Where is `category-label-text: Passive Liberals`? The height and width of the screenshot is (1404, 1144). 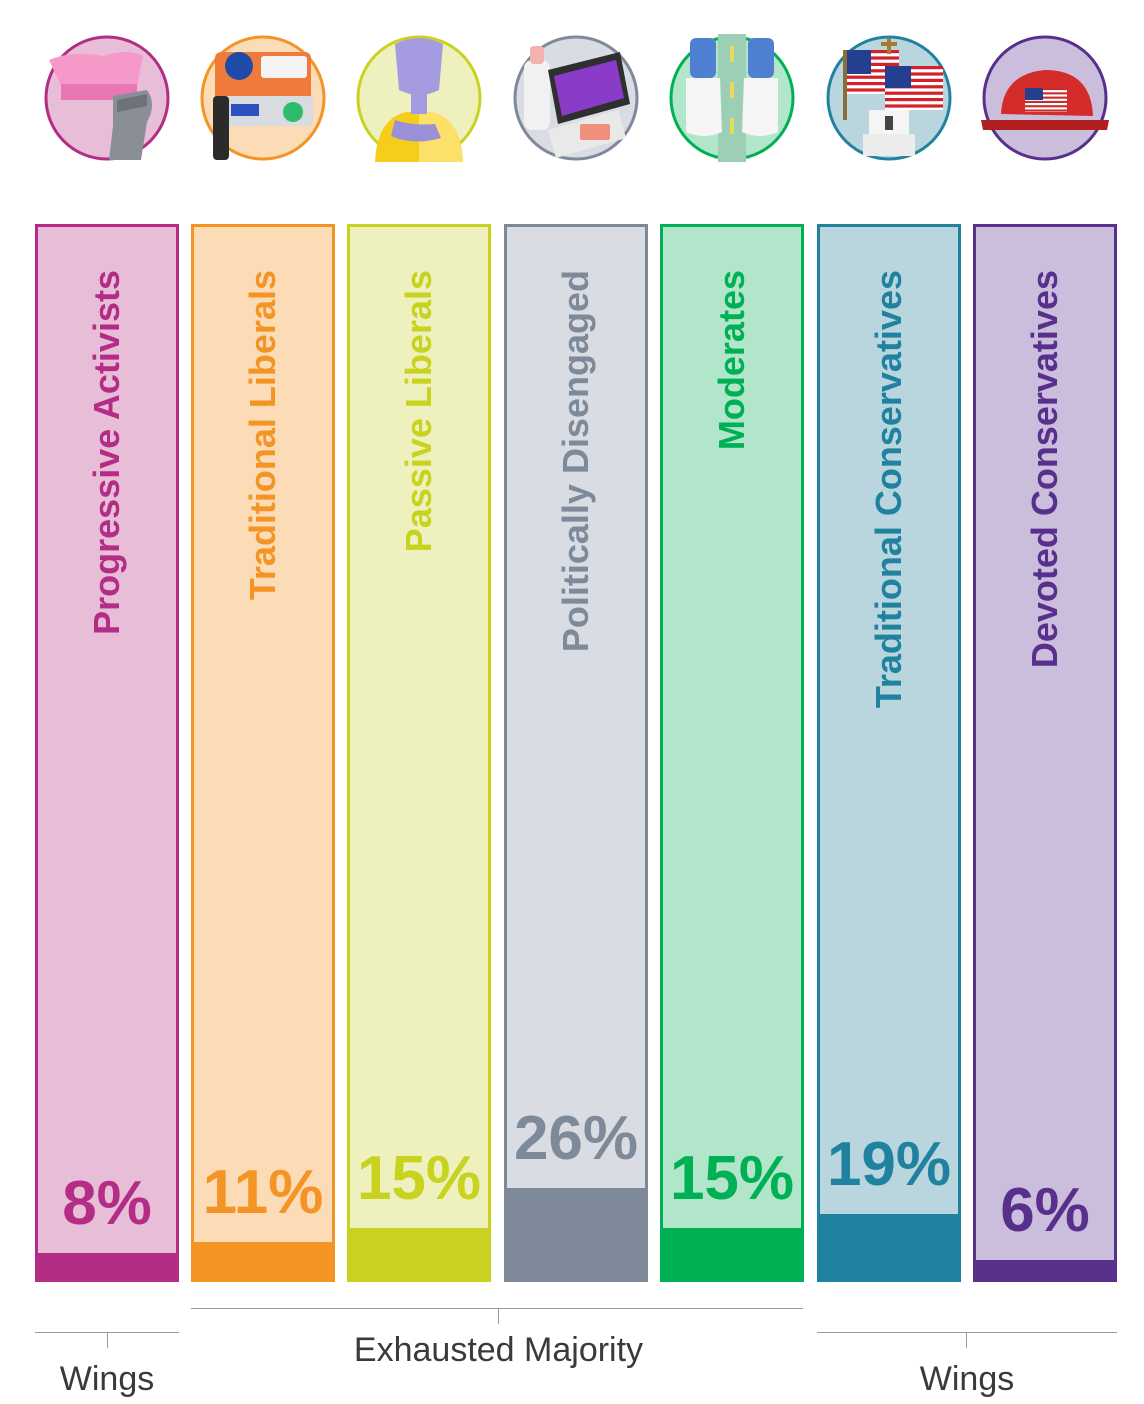
category-label-text: Passive Liberals is located at coordinates (418, 411).